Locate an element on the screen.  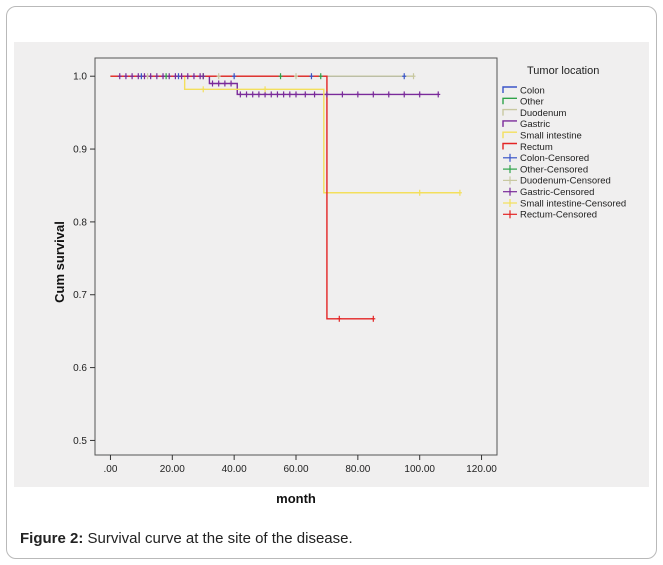
x-tick-label: 40.00 is located at coordinates (234, 469).